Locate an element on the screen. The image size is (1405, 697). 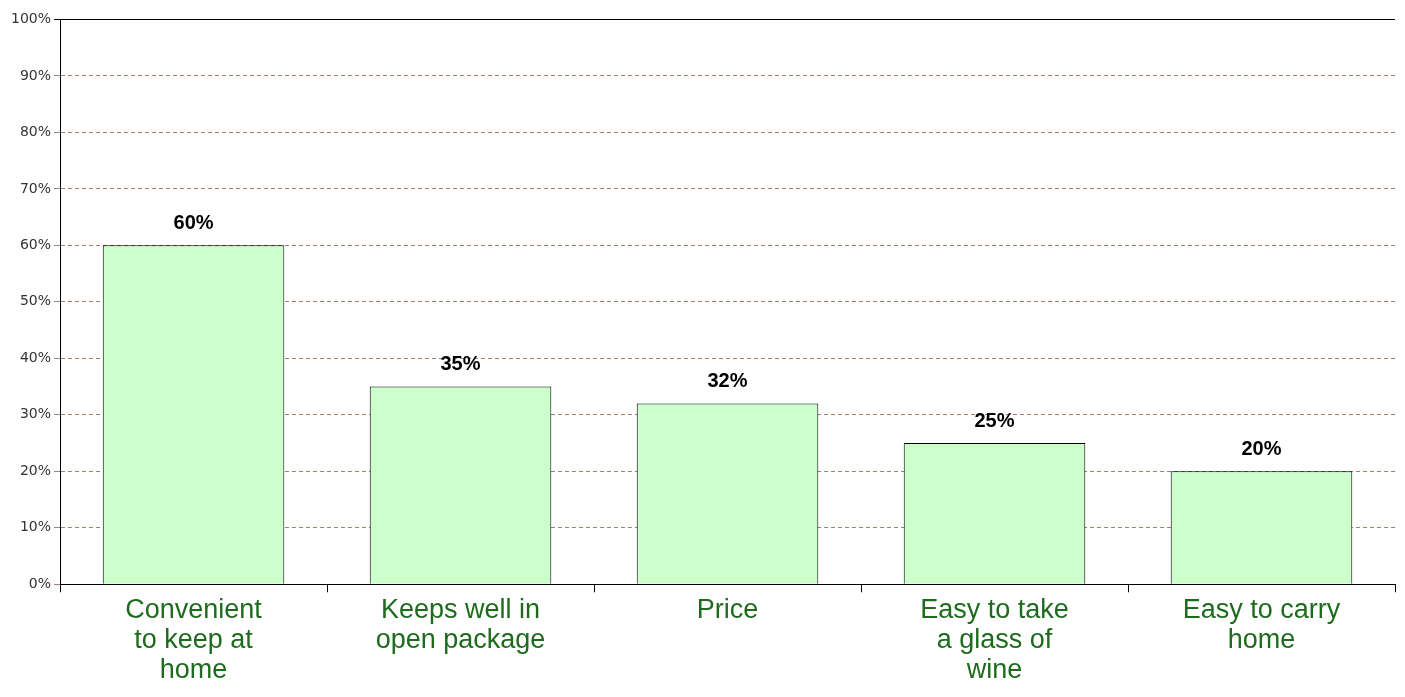
y-tick-label: 80% is located at coordinates (35, 131).